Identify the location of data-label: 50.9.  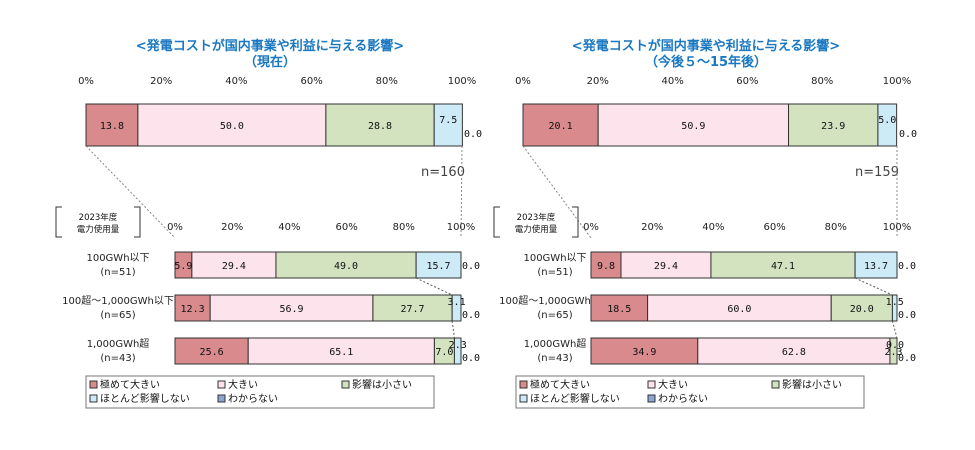
(693, 126).